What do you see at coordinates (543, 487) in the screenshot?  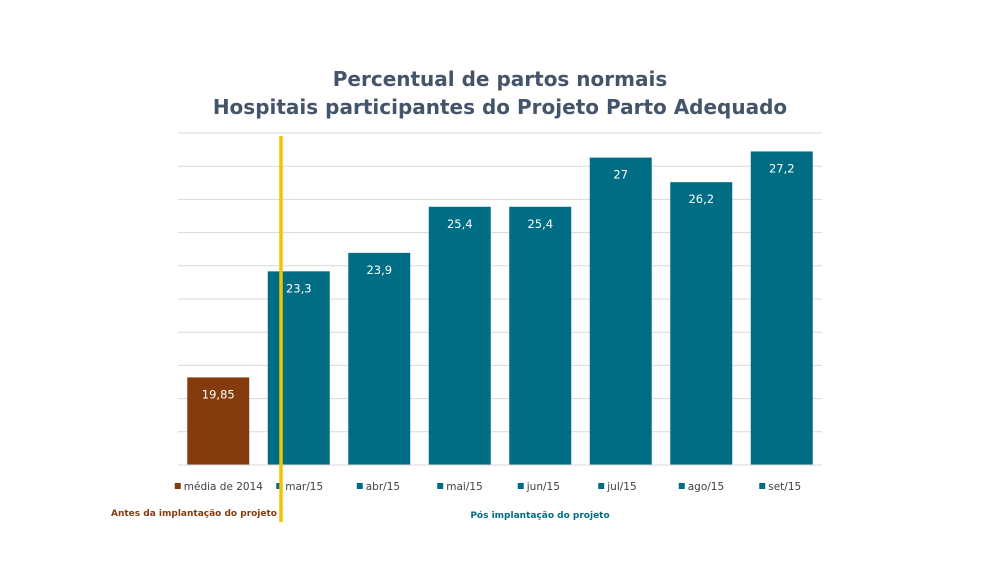 I see `category-label-5: jun/15` at bounding box center [543, 487].